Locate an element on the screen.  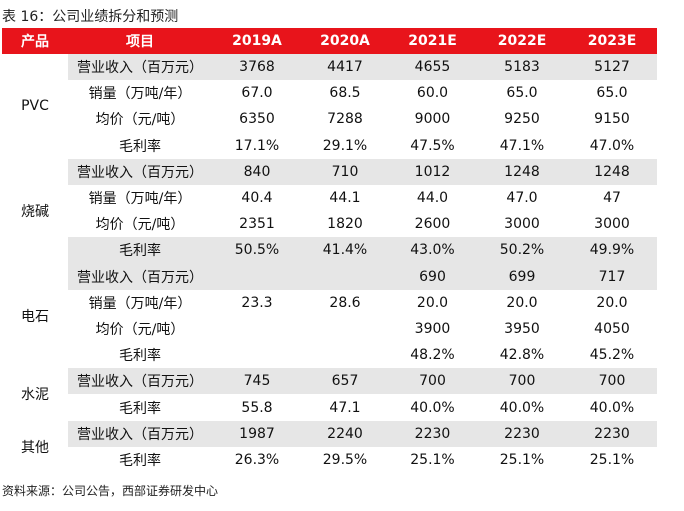
value-cell: 4655 is located at coordinates (432, 67).